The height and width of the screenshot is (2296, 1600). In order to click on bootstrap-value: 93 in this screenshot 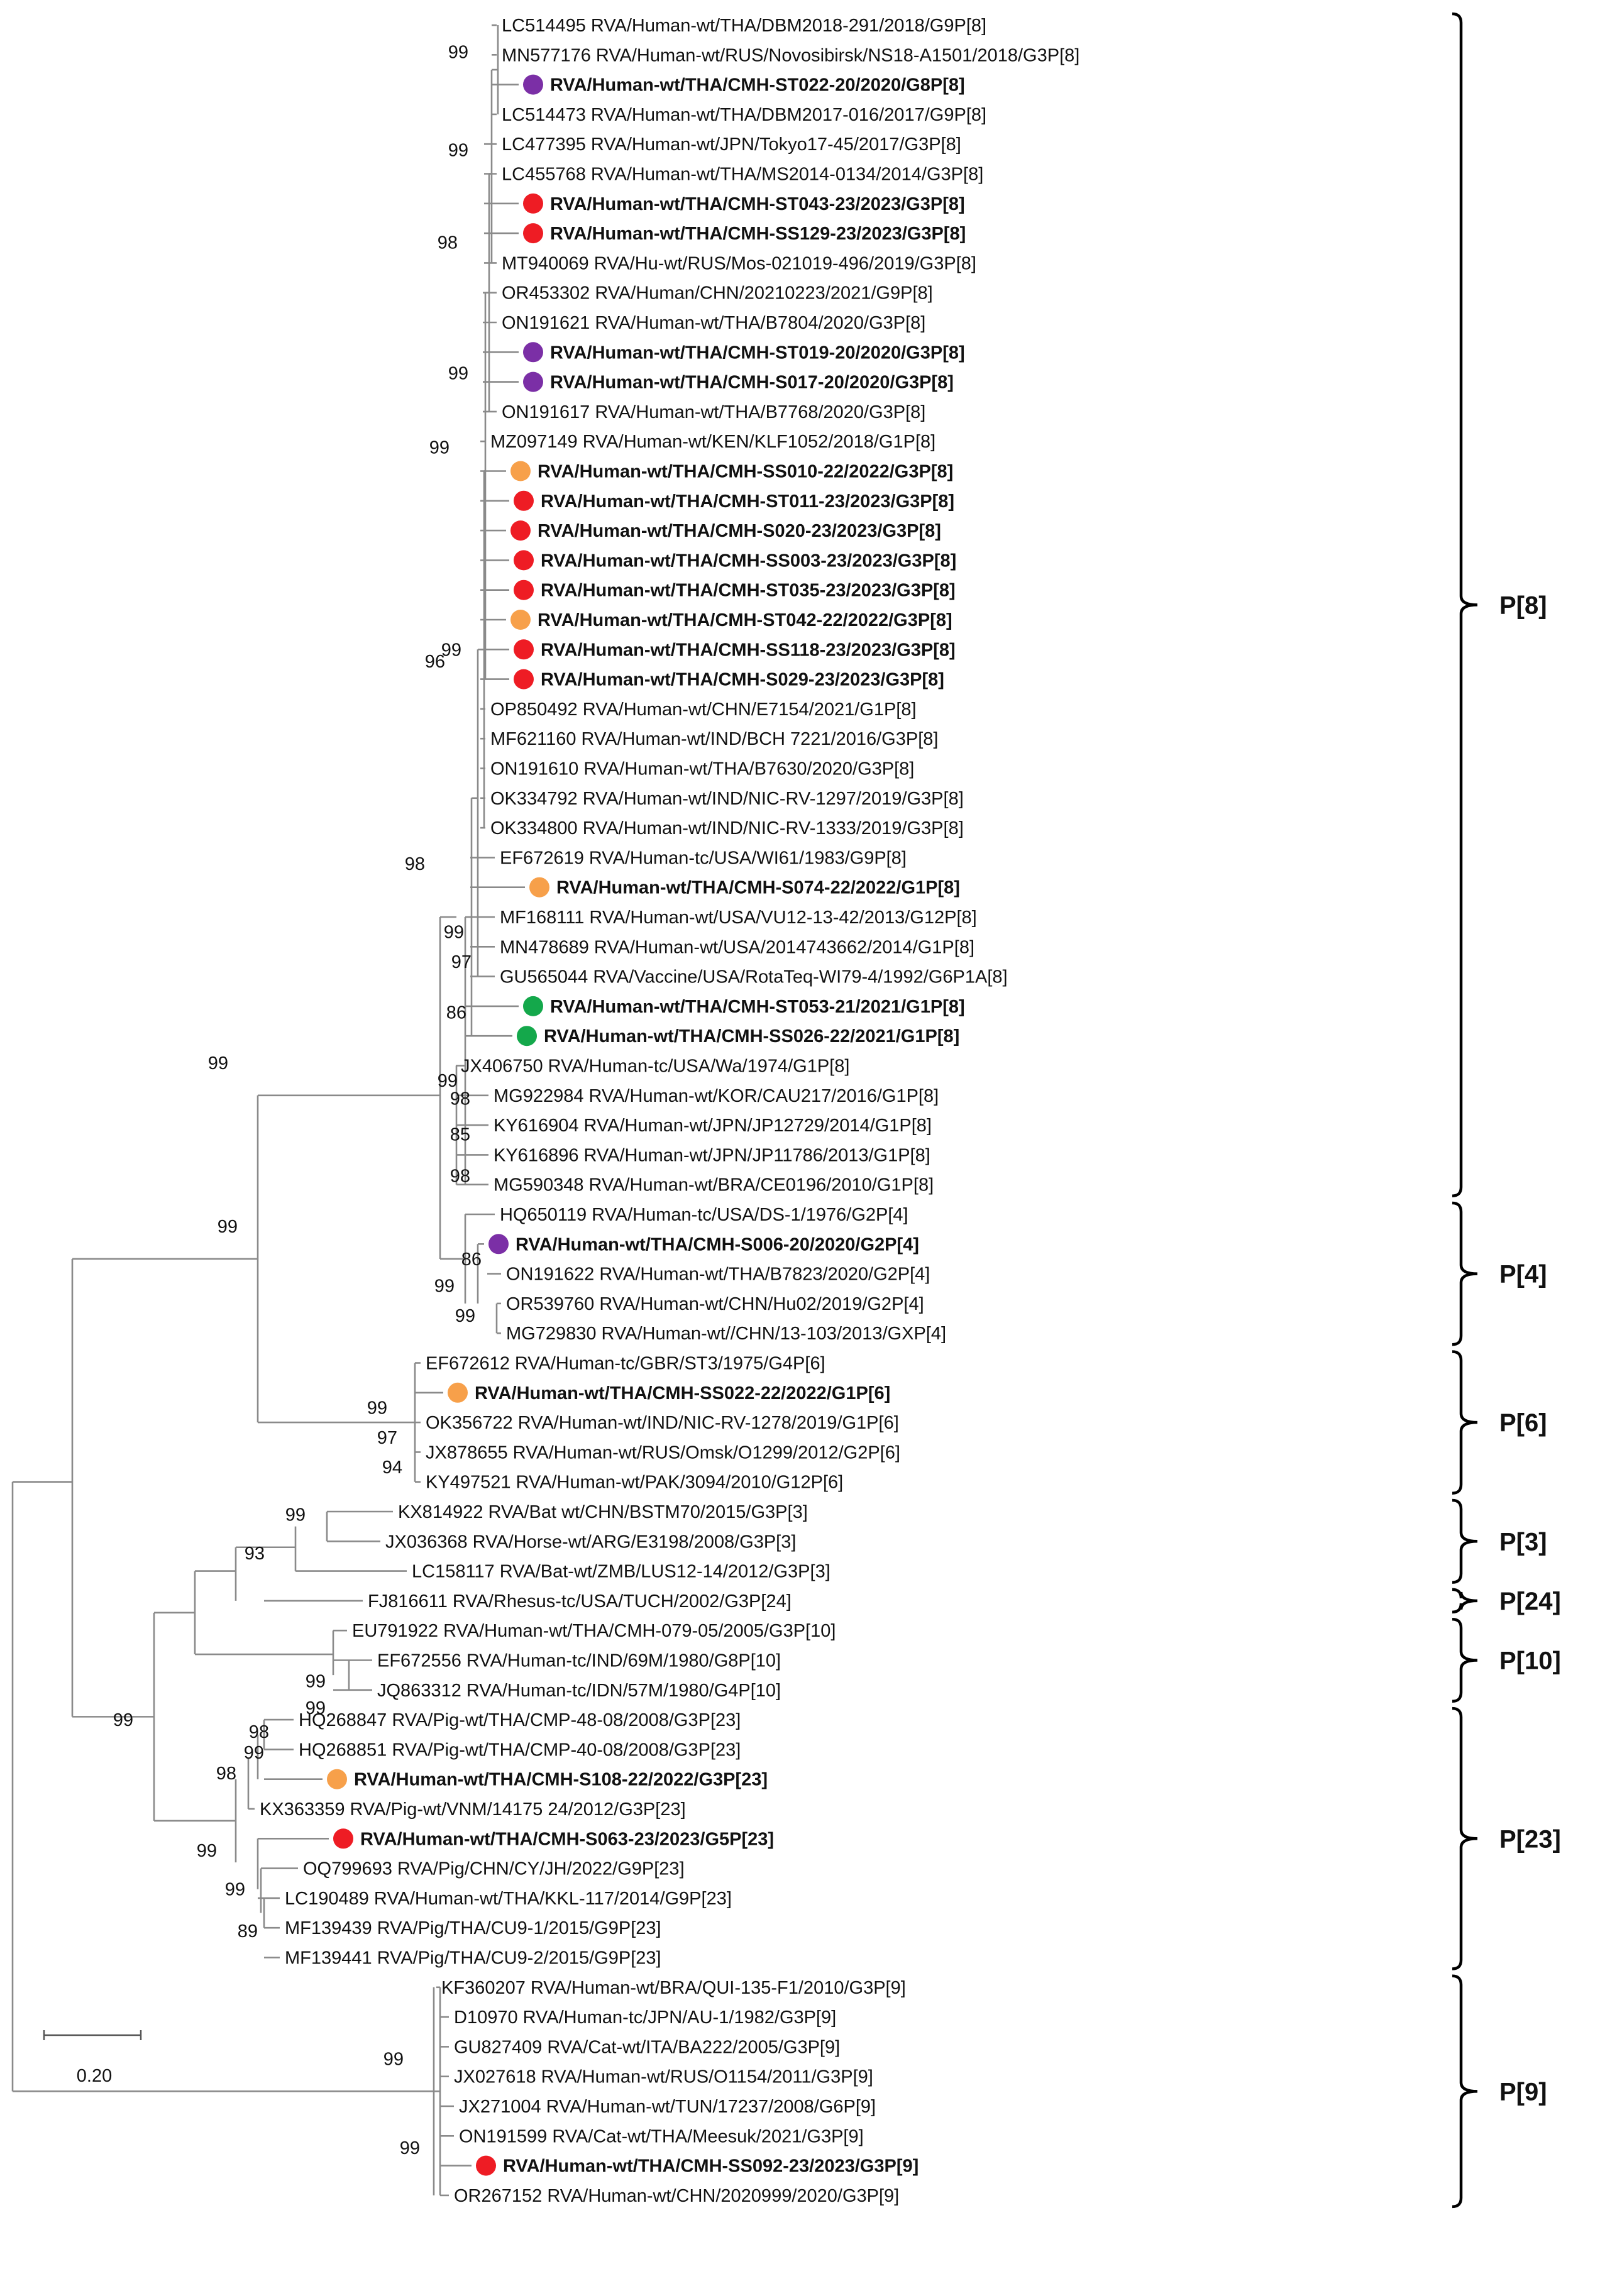, I will do `click(255, 1554)`.